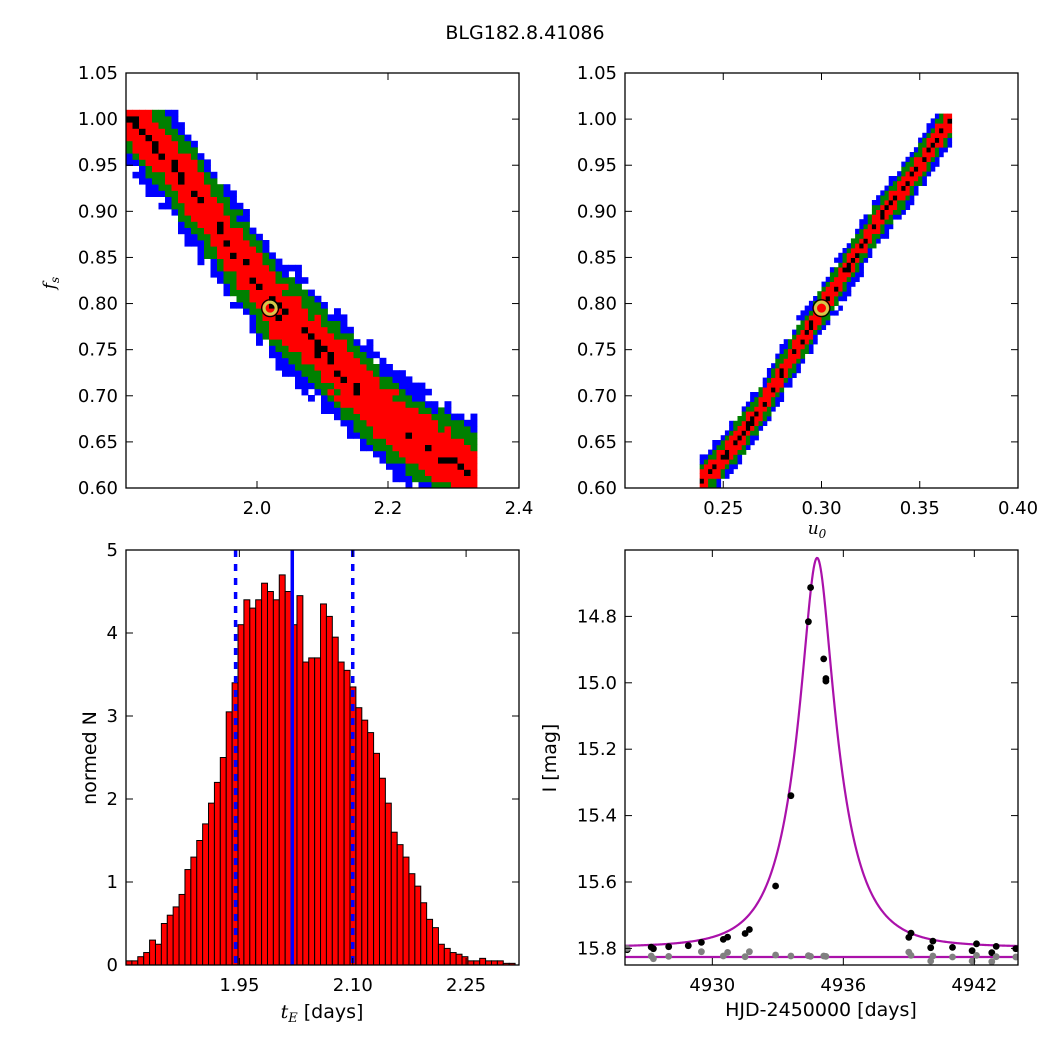 This screenshot has width=1050, height=1050. I want to click on y-tick-label: 0.80, so click(98, 304).